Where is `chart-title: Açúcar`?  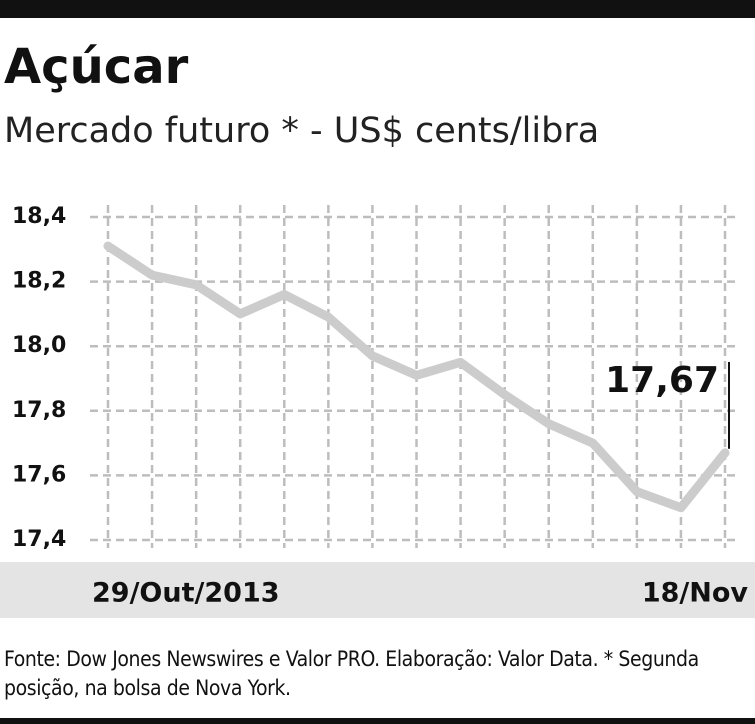 chart-title: Açúcar is located at coordinates (96, 67).